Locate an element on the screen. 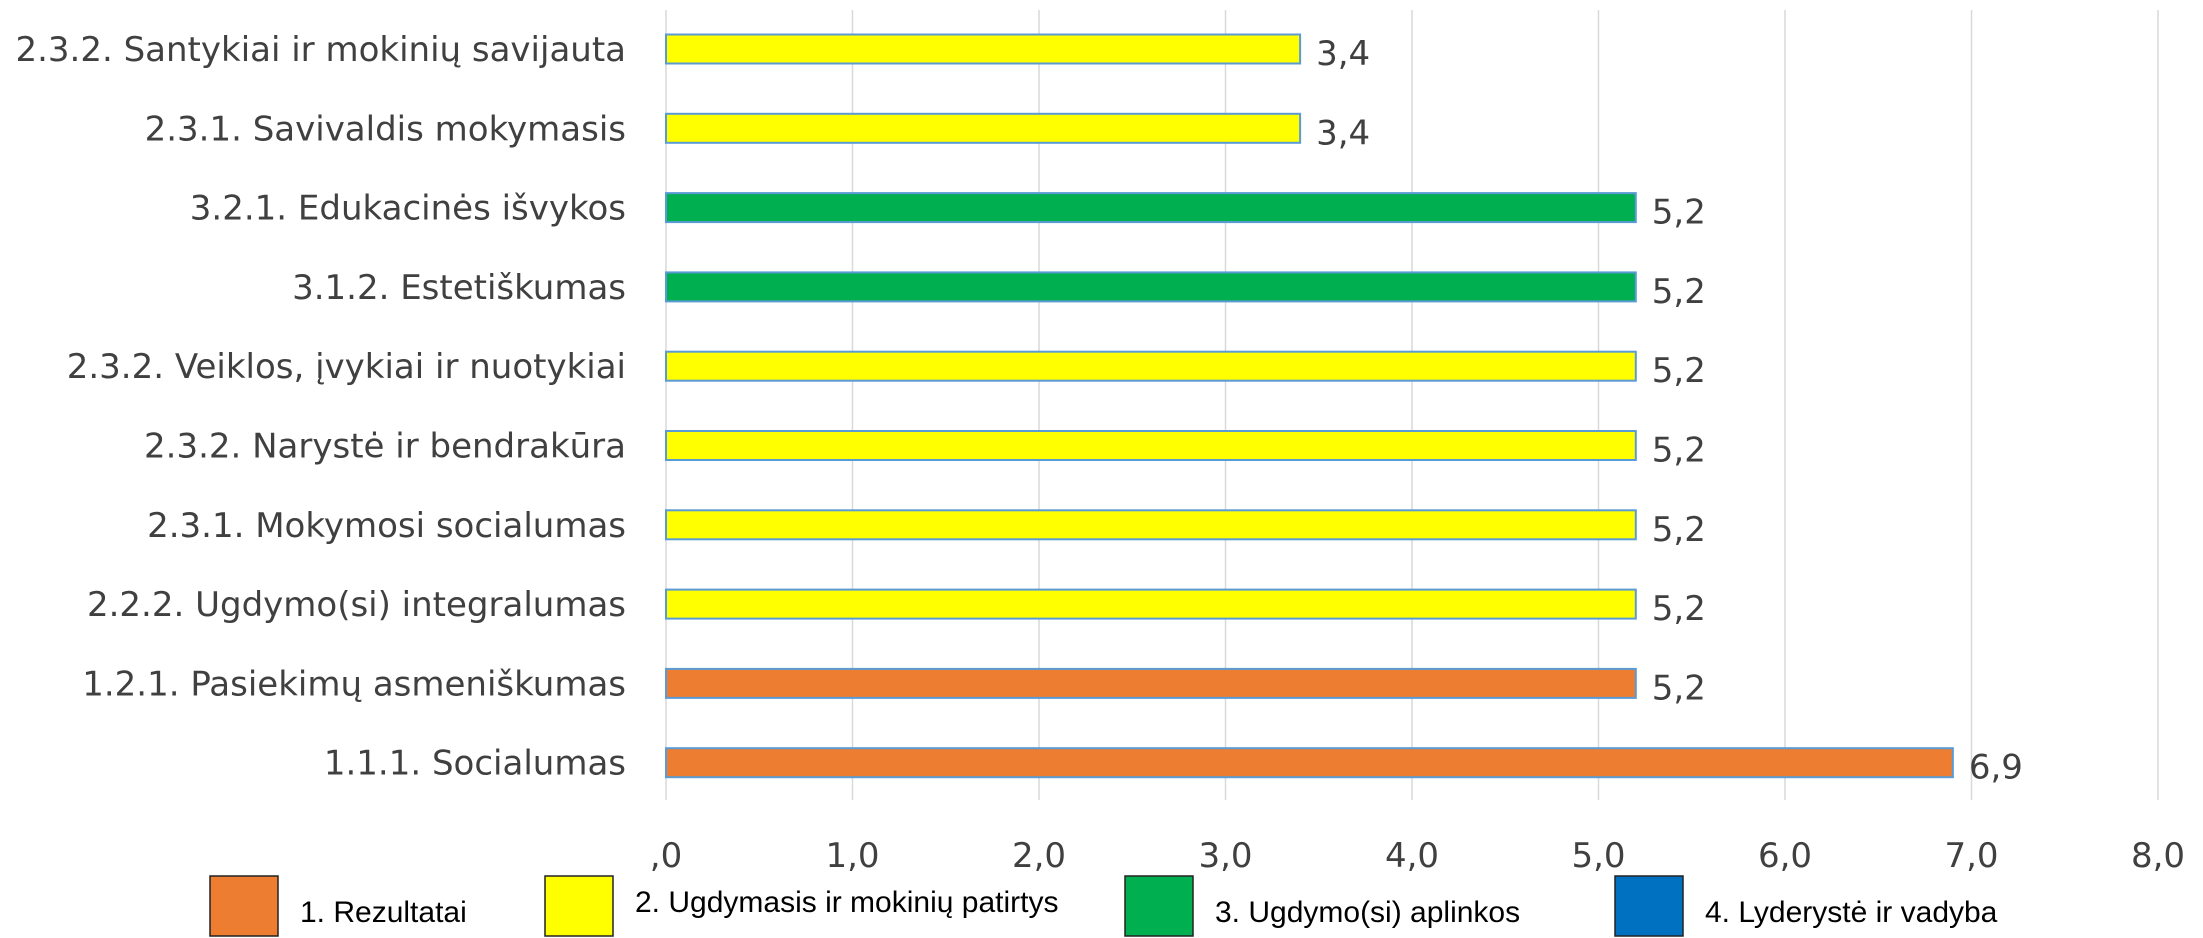  category-label: 2.2.2. Ugdymo(si) integralumas is located at coordinates (356, 605).